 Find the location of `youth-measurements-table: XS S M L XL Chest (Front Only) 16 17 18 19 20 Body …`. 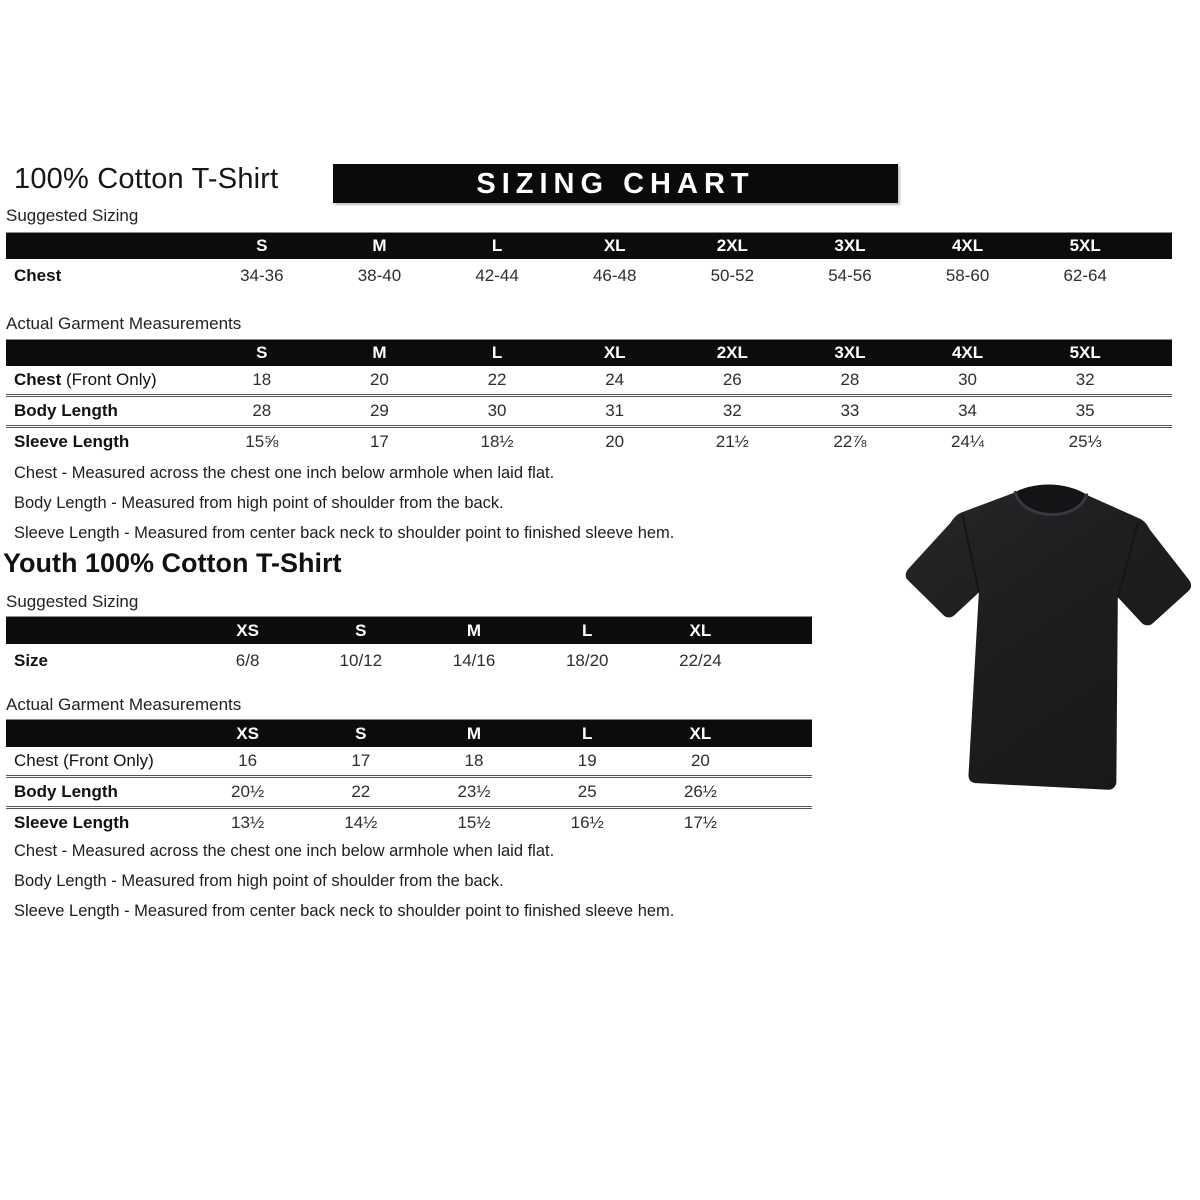

youth-measurements-table: XS S M L XL Chest (Front Only) 16 17 18 19 20 Body … is located at coordinates (409, 778).